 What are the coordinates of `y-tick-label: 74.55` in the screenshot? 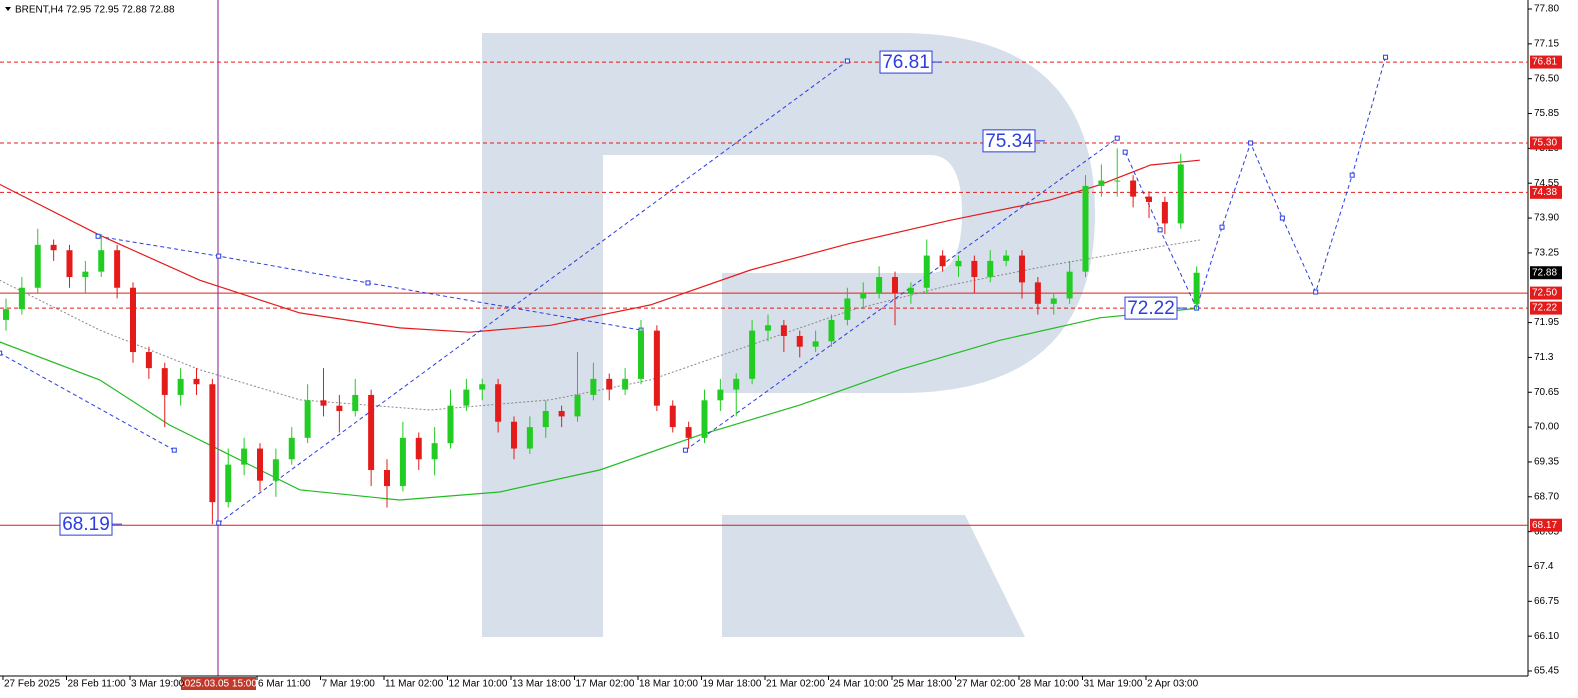 It's located at (1546, 183).